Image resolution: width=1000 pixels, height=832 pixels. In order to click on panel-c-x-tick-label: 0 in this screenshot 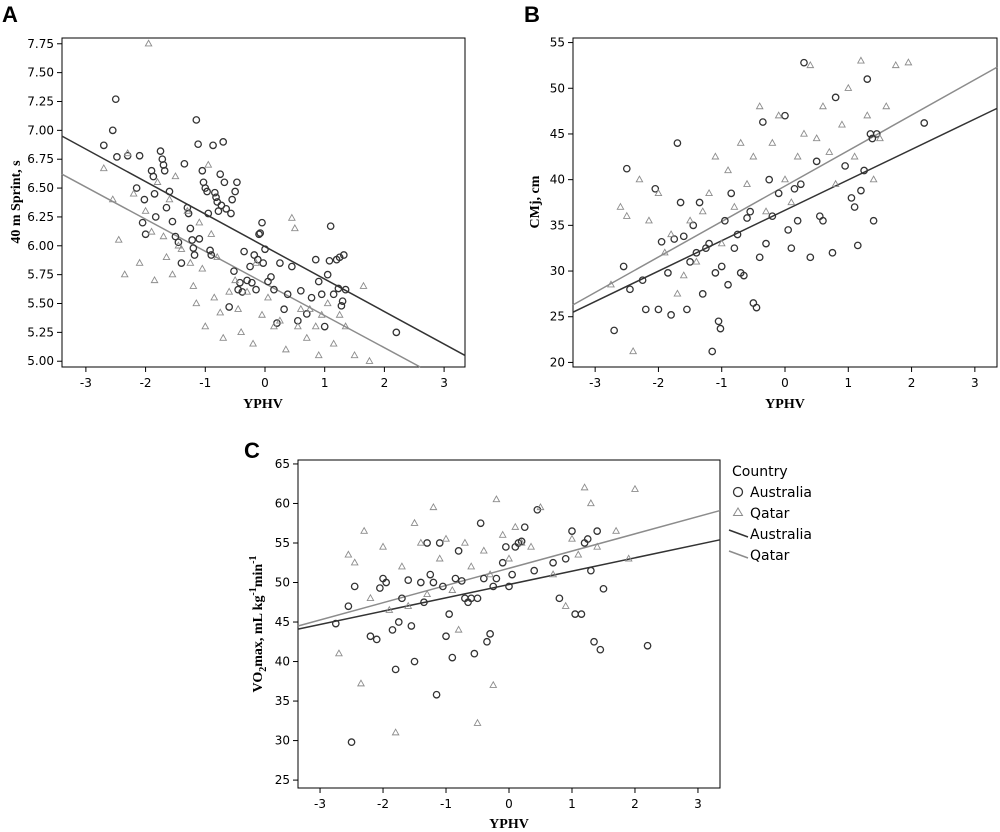, I will do `click(509, 804)`.